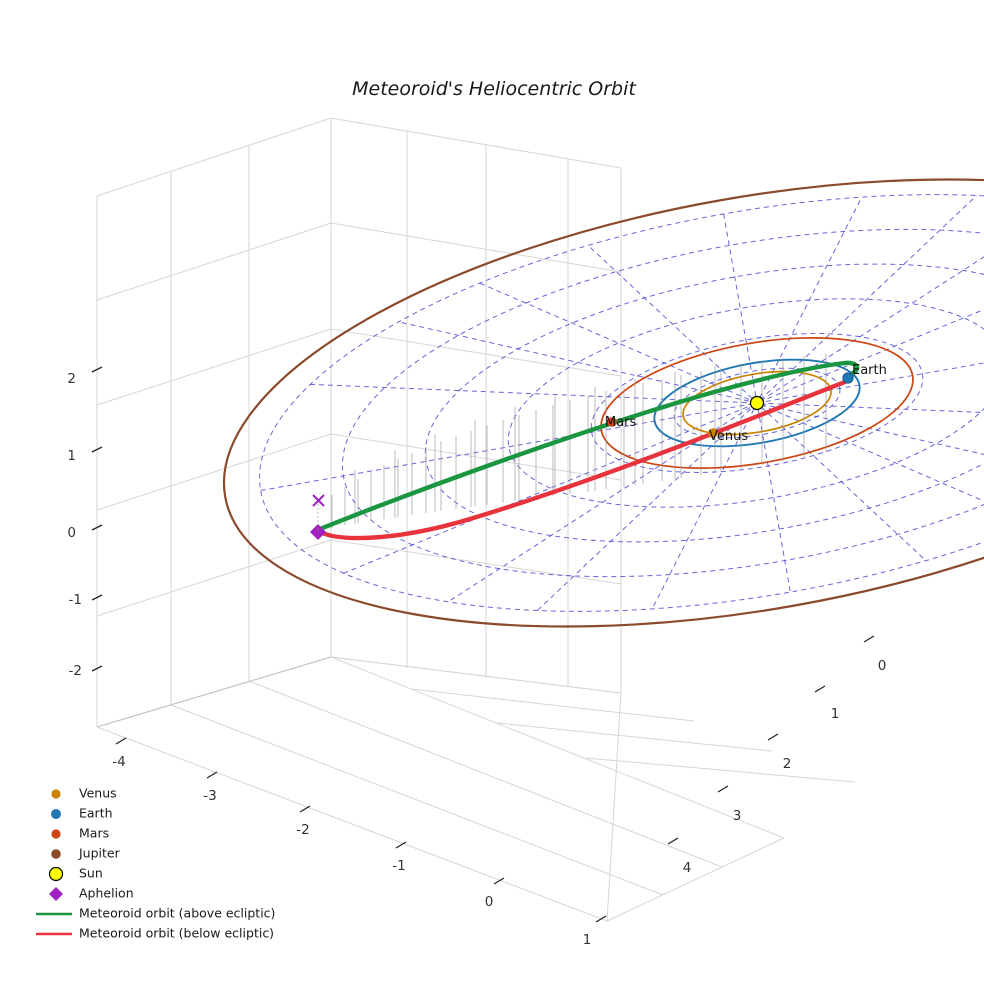 This screenshot has height=984, width=984. I want to click on y-tick-3: 3, so click(737, 816).